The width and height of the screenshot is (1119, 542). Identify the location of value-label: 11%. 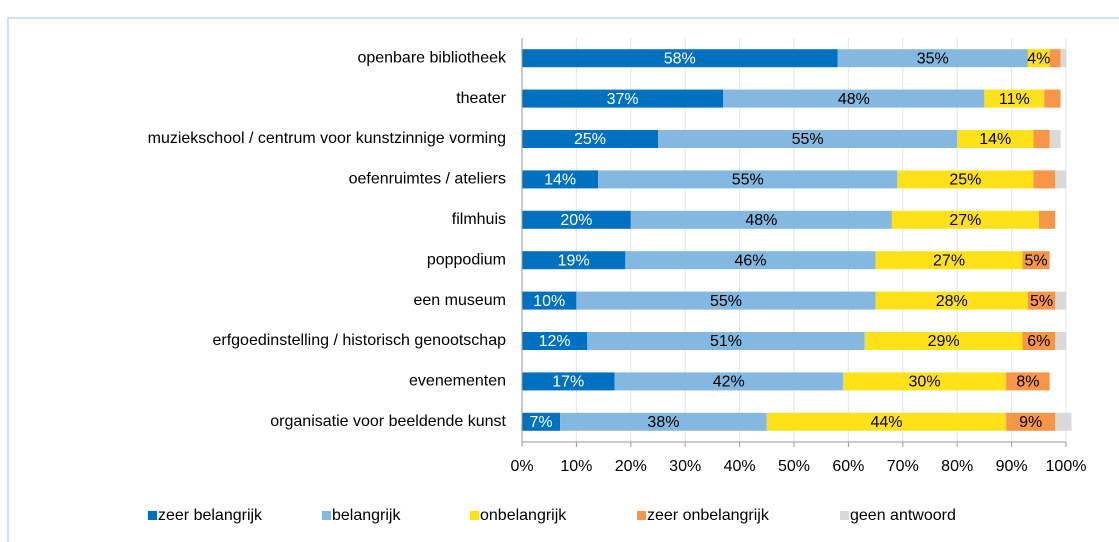
(1014, 99).